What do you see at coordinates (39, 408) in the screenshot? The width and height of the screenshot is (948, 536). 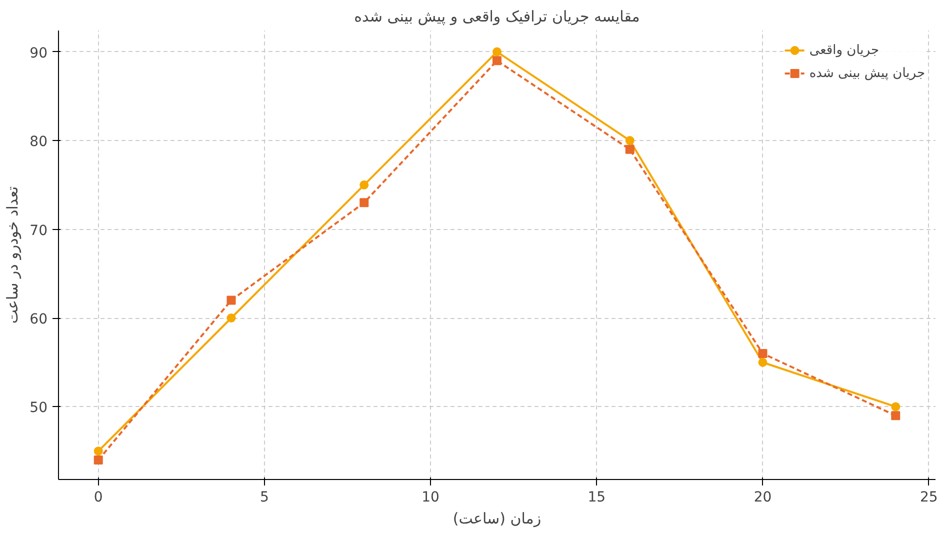 I see `y-tick-label: 50` at bounding box center [39, 408].